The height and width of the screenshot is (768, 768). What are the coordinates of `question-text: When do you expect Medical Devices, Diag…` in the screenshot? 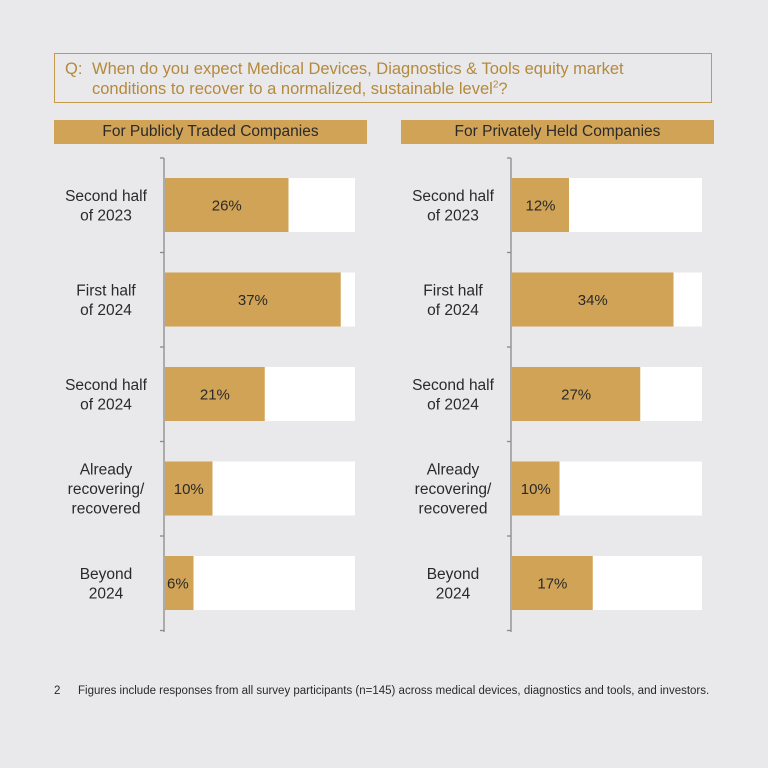 It's located at (358, 79).